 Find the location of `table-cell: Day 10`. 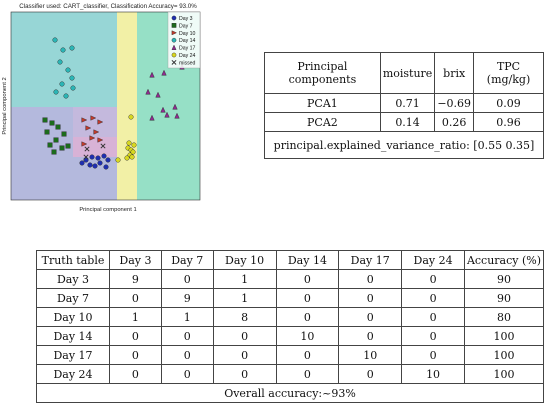

table-cell: Day 10 is located at coordinates (73, 317).